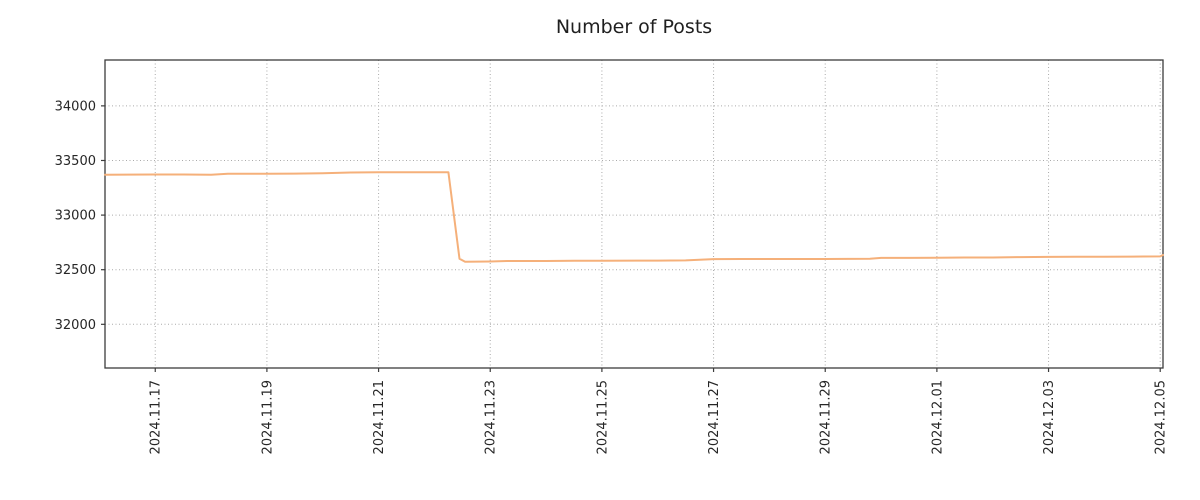 The width and height of the screenshot is (1200, 500). What do you see at coordinates (1161, 417) in the screenshot?
I see `x-tick-label: 2024.12.05` at bounding box center [1161, 417].